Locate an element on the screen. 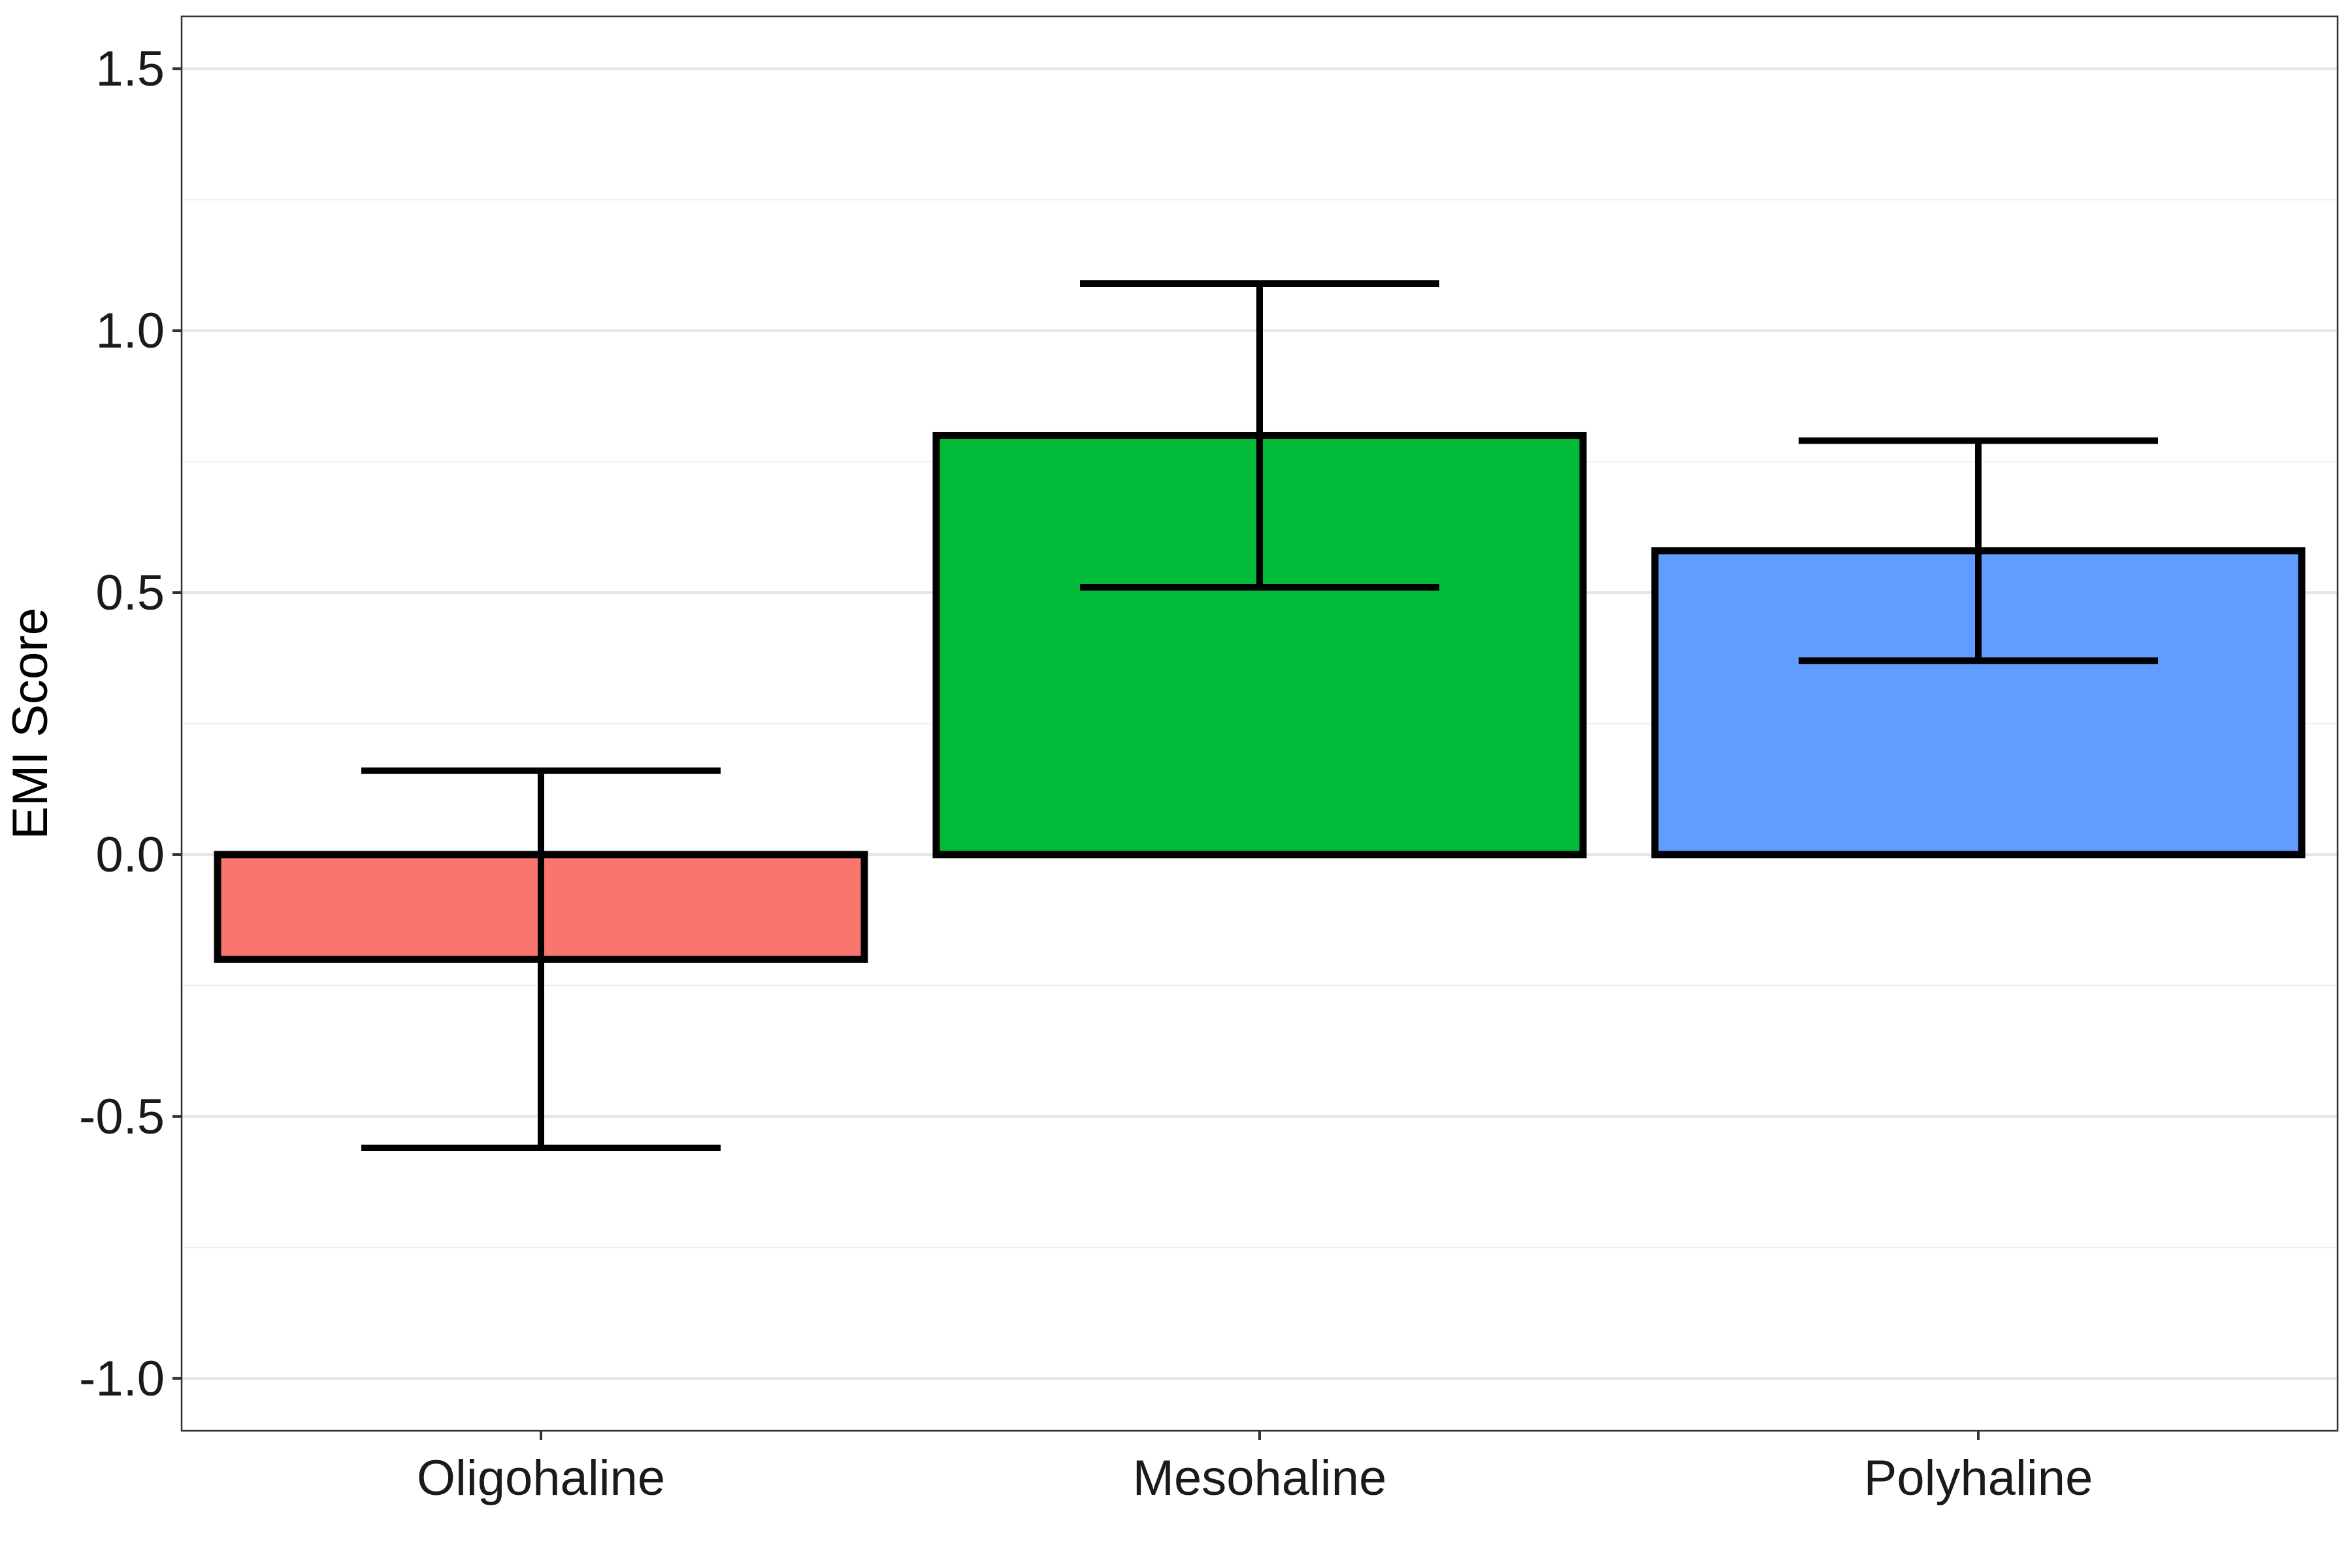 Image resolution: width=2352 pixels, height=1568 pixels. y-axis: -1.0 -0.5 0.0 0.5 1.0 1.5 is located at coordinates (130, 724).